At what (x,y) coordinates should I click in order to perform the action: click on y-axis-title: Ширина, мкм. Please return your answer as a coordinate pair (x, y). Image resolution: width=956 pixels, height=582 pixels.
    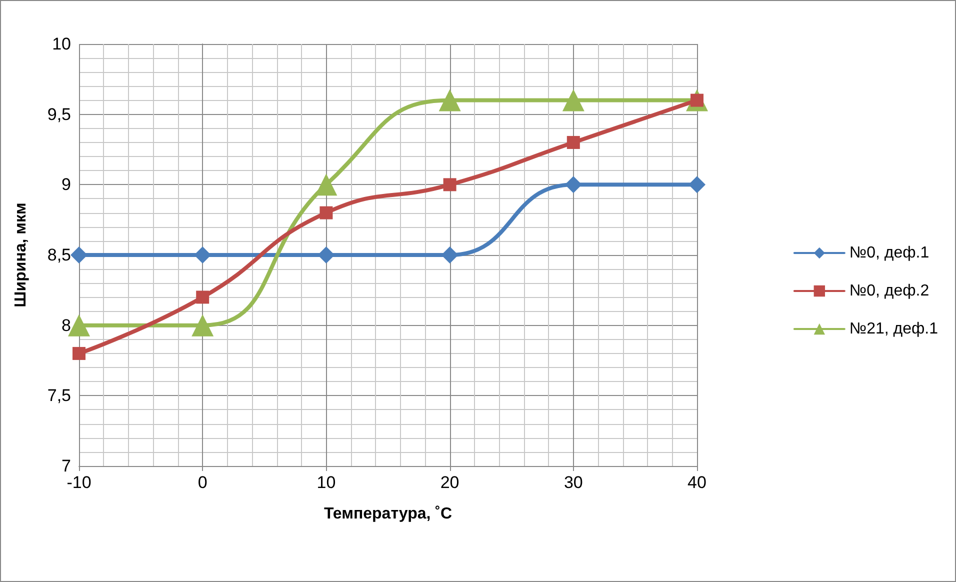
    Looking at the image, I should click on (21, 255).